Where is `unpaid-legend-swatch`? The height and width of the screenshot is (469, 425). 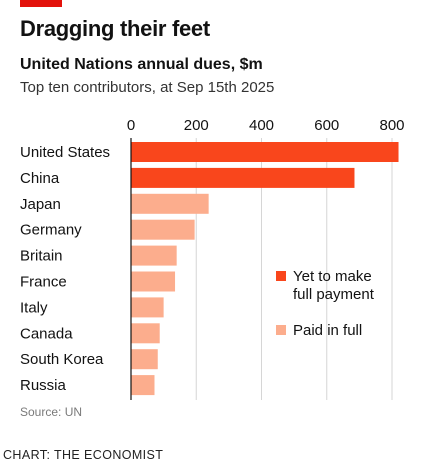 unpaid-legend-swatch is located at coordinates (281, 276).